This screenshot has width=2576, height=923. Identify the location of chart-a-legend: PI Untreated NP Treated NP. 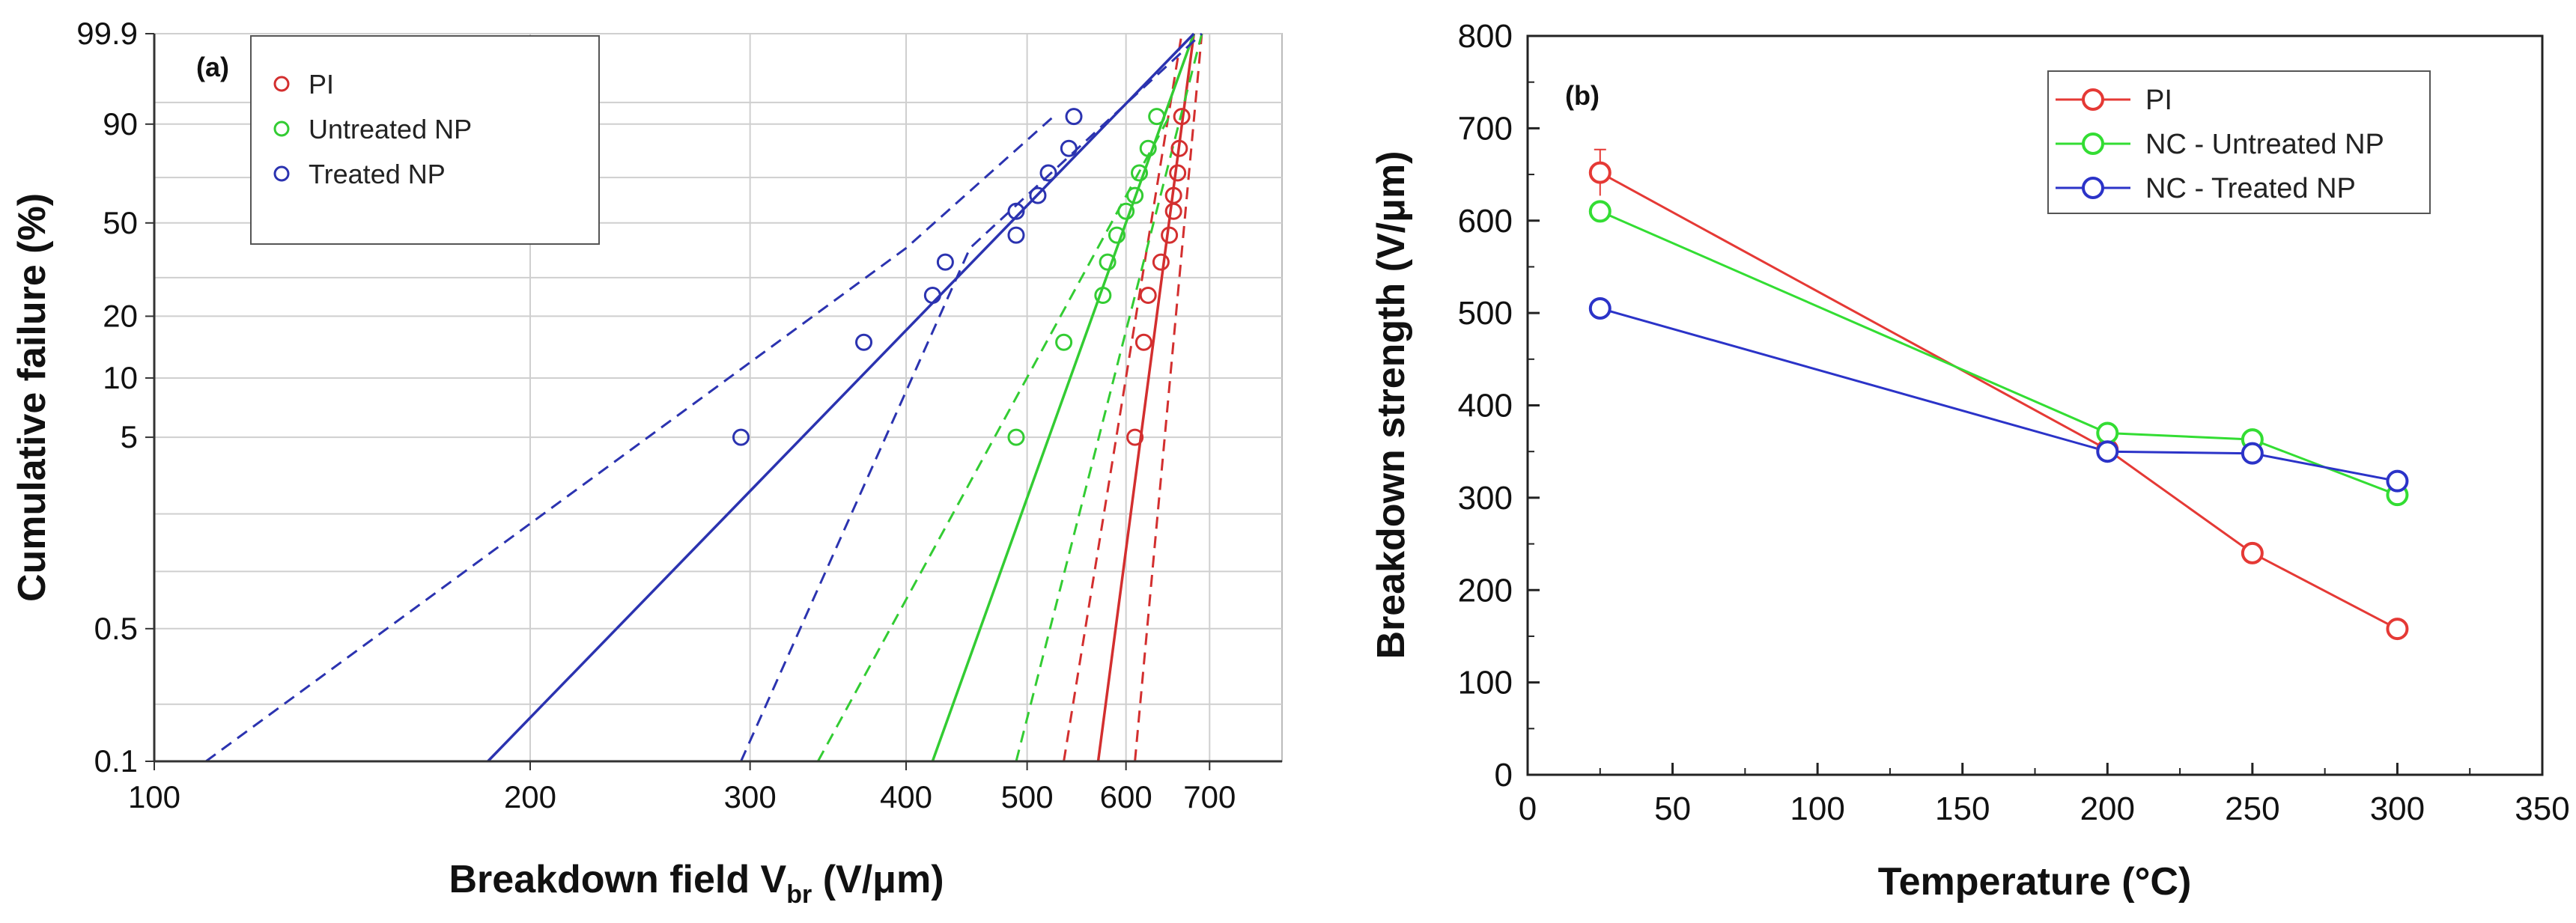
(425, 140).